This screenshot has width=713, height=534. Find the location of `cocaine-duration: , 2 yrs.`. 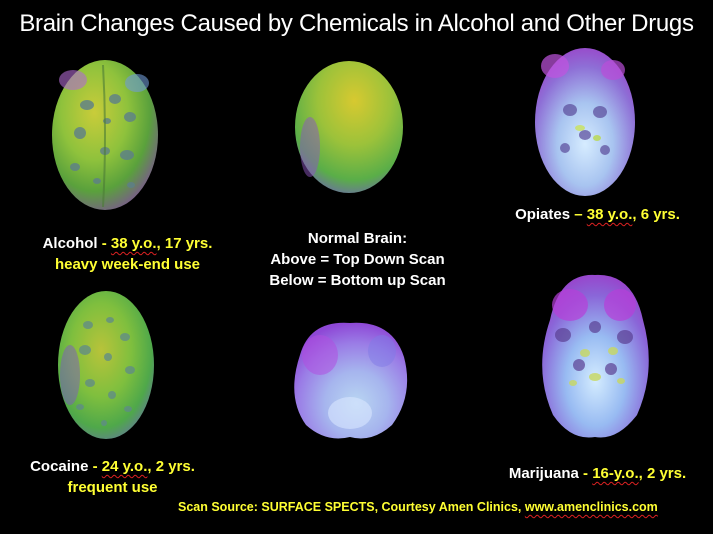

cocaine-duration: , 2 yrs. is located at coordinates (171, 466).